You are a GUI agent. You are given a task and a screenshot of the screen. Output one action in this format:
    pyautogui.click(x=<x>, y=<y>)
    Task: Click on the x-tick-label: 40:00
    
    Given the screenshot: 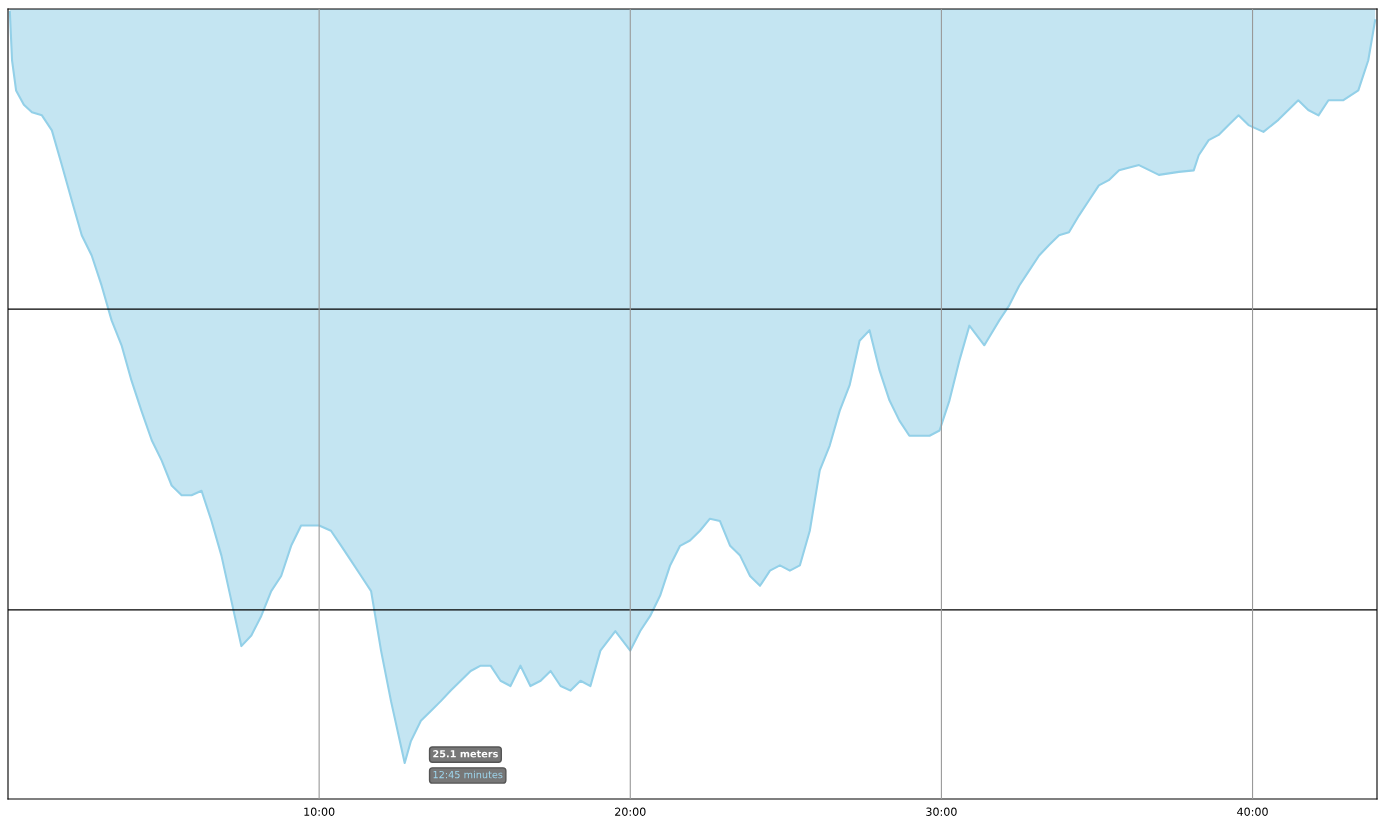 What is the action you would take?
    pyautogui.click(x=1252, y=811)
    